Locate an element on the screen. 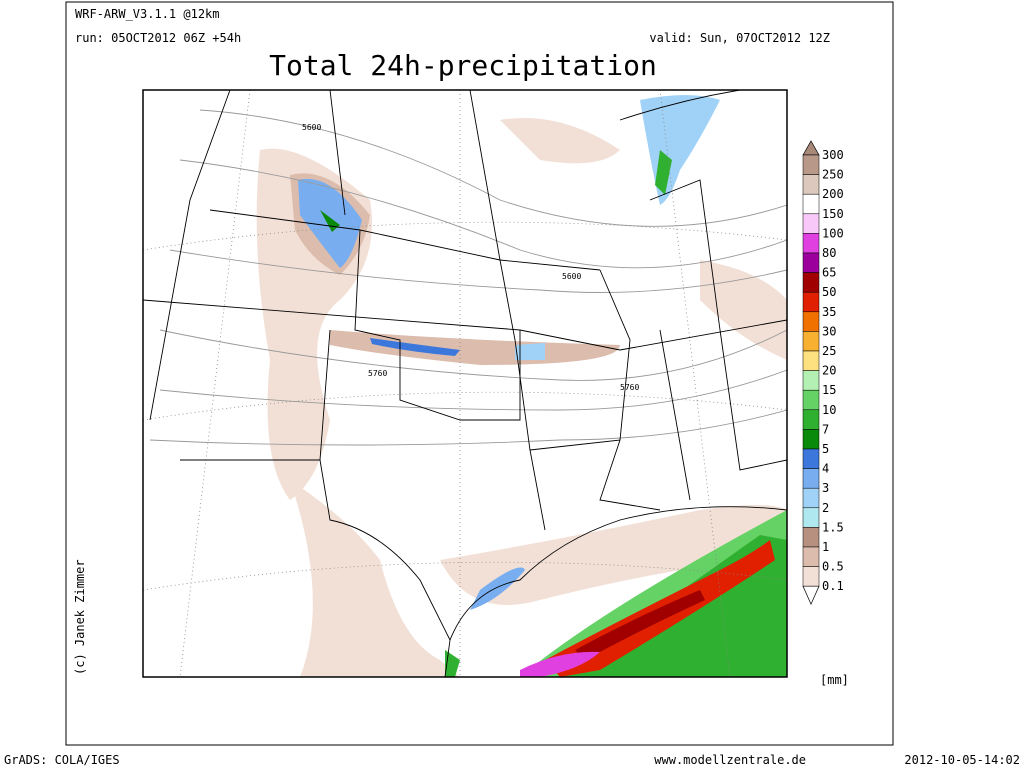  colorbar-label: 7 is located at coordinates (825, 429).